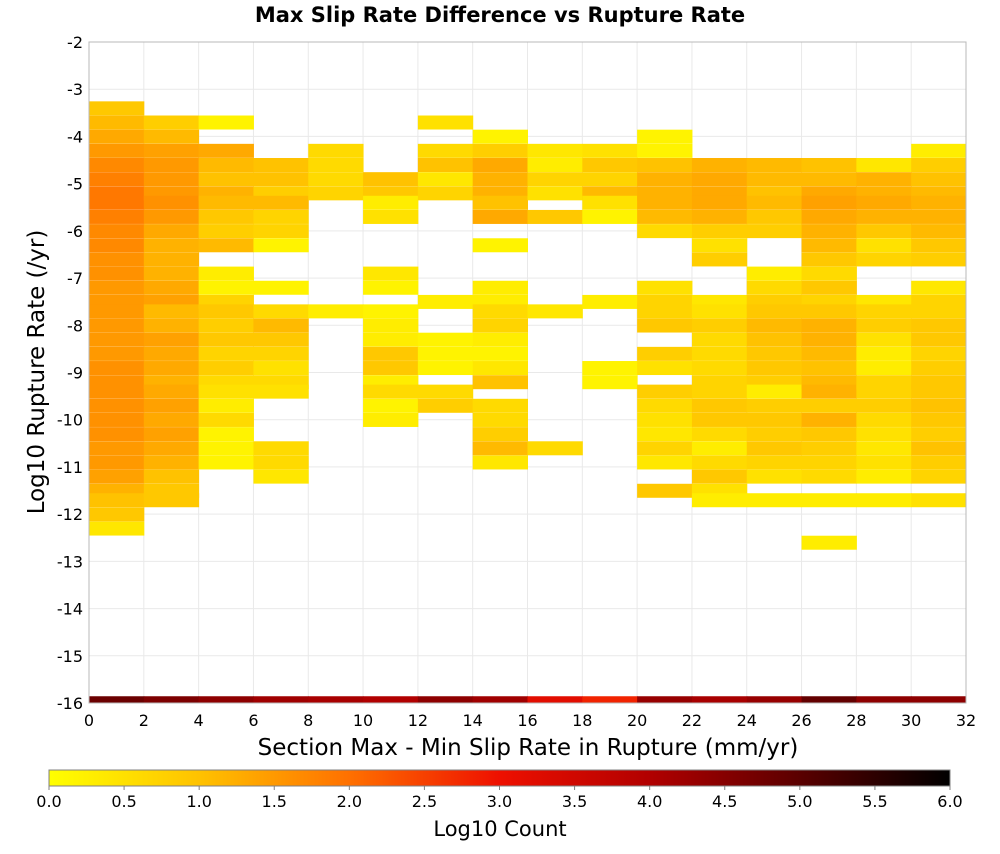  Describe the element at coordinates (799, 801) in the screenshot. I see `colorbar-tick-label: 5.0` at that location.